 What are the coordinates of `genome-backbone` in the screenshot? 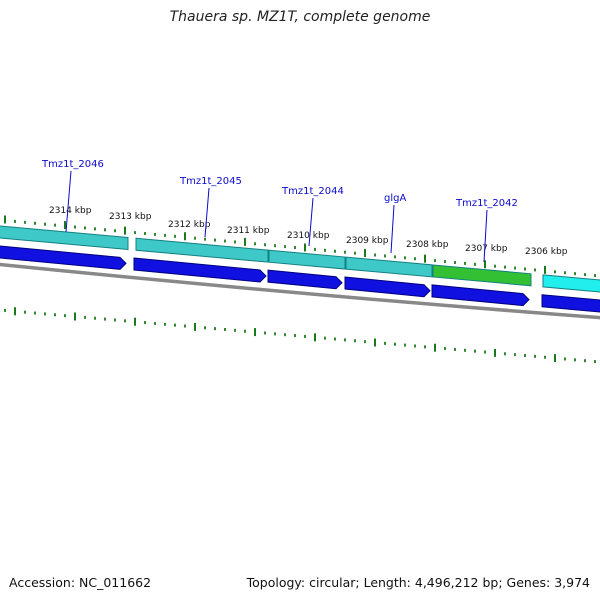 It's located at (300, 291).